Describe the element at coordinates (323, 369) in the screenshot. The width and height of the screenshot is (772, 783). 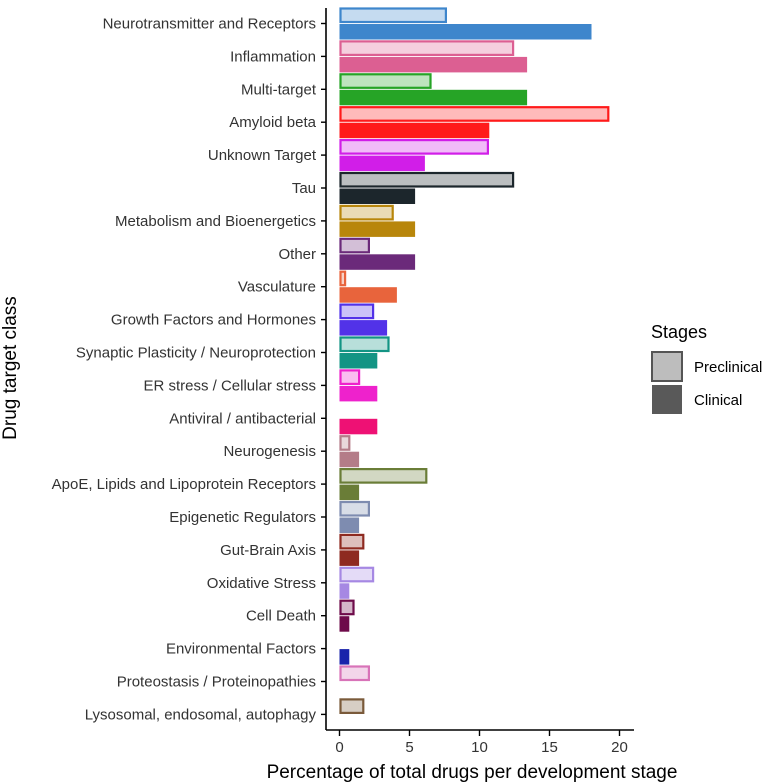
I see `y-axis-ticks` at that location.